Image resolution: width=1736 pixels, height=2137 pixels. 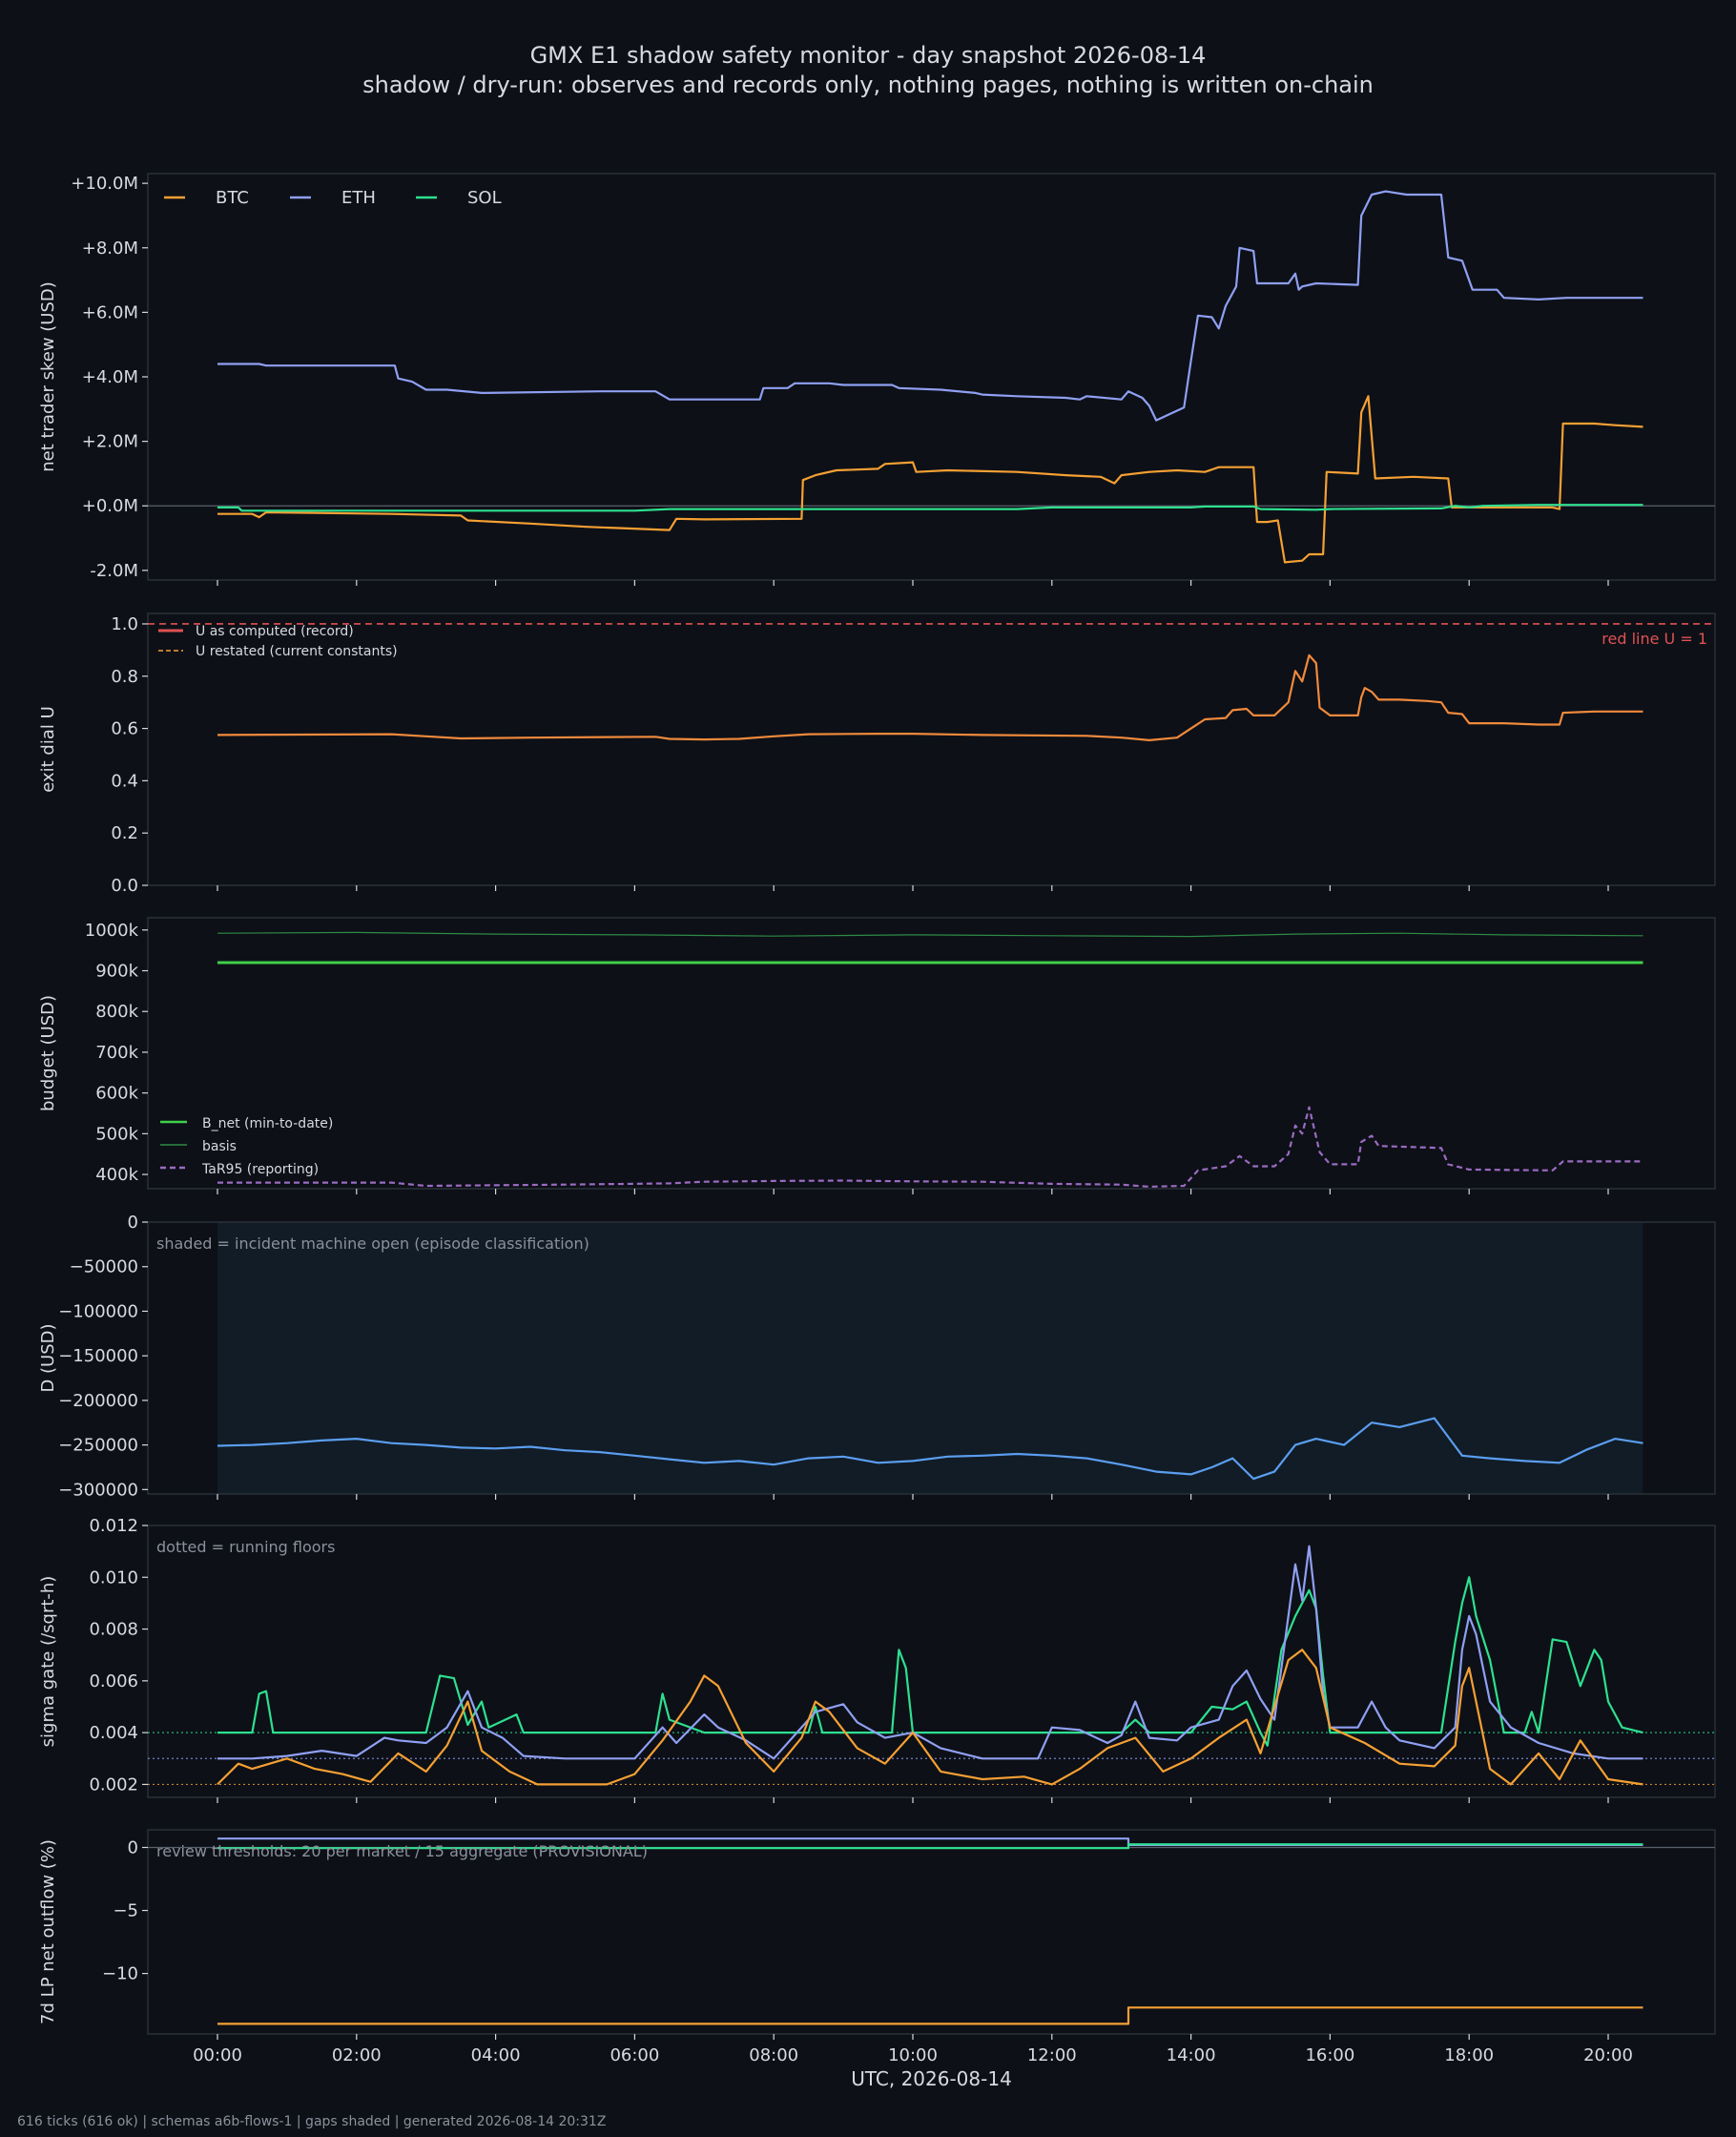 I want to click on y-tick-label: +0.0M, so click(x=110, y=506).